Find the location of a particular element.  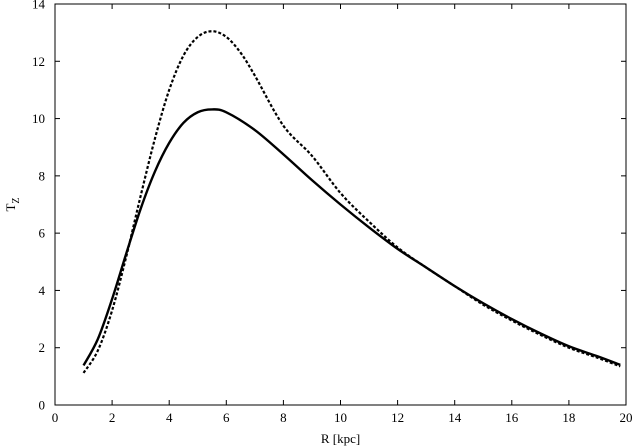

x-tick-label-4: 8 is located at coordinates (283, 417).